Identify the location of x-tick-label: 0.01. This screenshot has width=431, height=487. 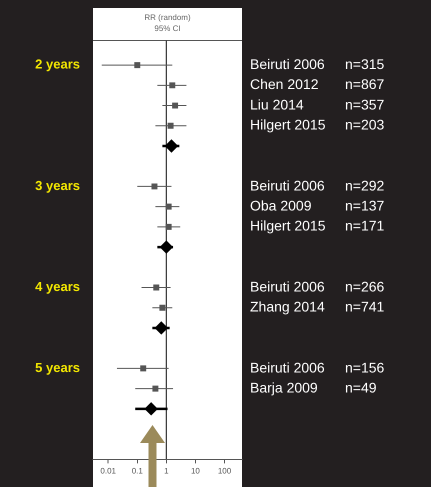
(108, 471).